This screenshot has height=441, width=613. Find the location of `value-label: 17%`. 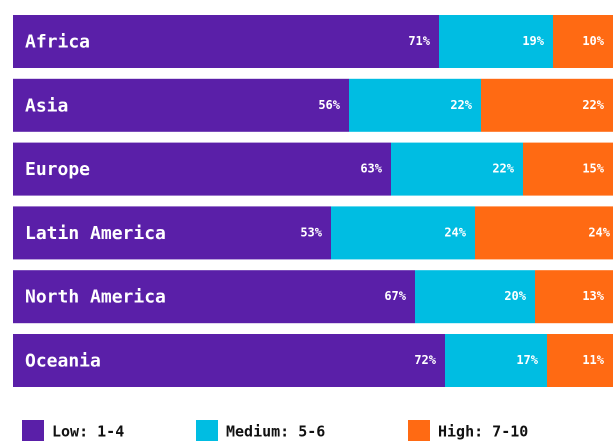

value-label: 17% is located at coordinates (527, 360).